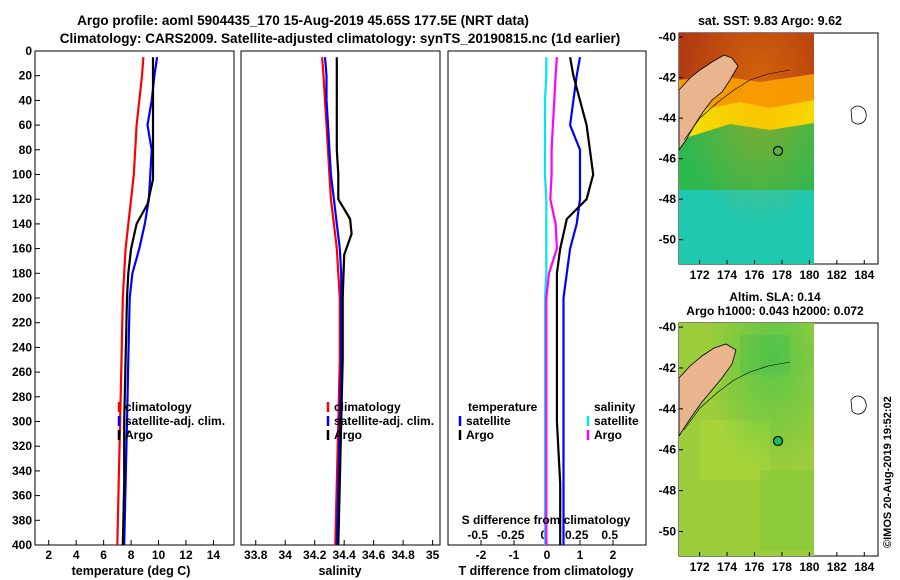 The height and width of the screenshot is (580, 900). I want to click on x-tick-label: 10, so click(159, 555).